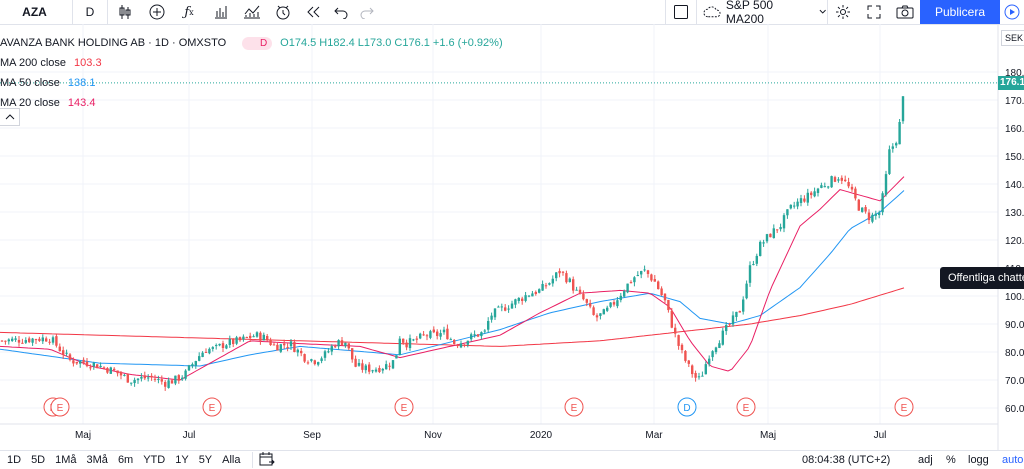 This screenshot has height=469, width=1024. What do you see at coordinates (107, 12) in the screenshot?
I see `toolbar-divider` at bounding box center [107, 12].